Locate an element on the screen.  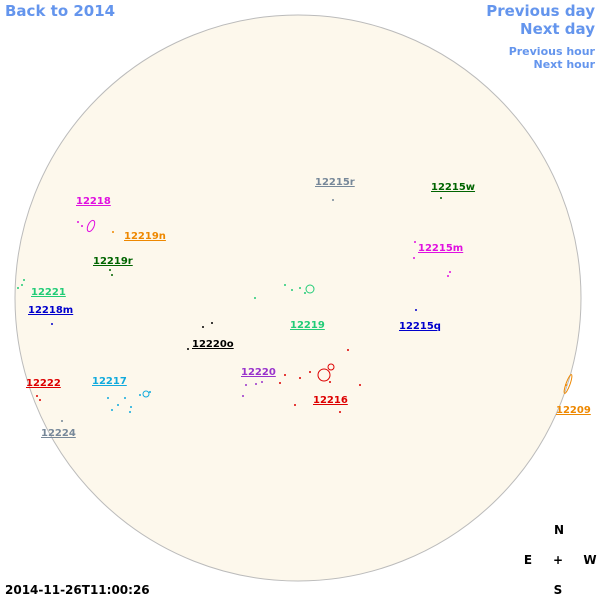
region-label: 12220o is located at coordinates (213, 344).